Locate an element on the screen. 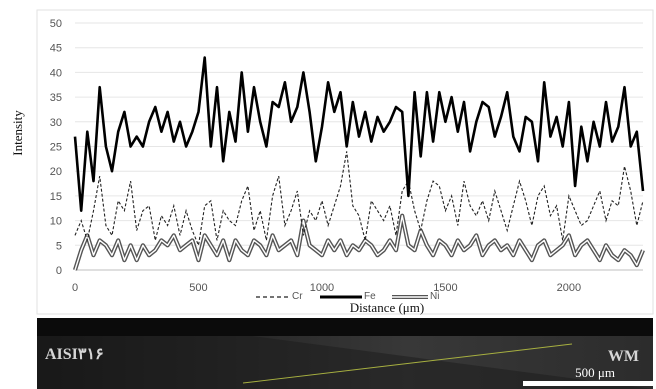 The width and height of the screenshot is (656, 389). y-tick-label-25: 25 is located at coordinates (56, 148).